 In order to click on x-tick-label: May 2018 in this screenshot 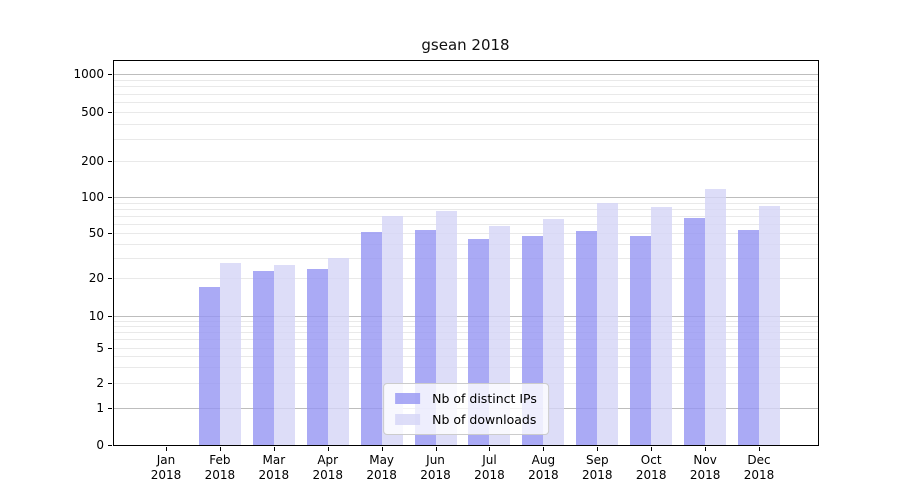, I will do `click(381, 467)`.